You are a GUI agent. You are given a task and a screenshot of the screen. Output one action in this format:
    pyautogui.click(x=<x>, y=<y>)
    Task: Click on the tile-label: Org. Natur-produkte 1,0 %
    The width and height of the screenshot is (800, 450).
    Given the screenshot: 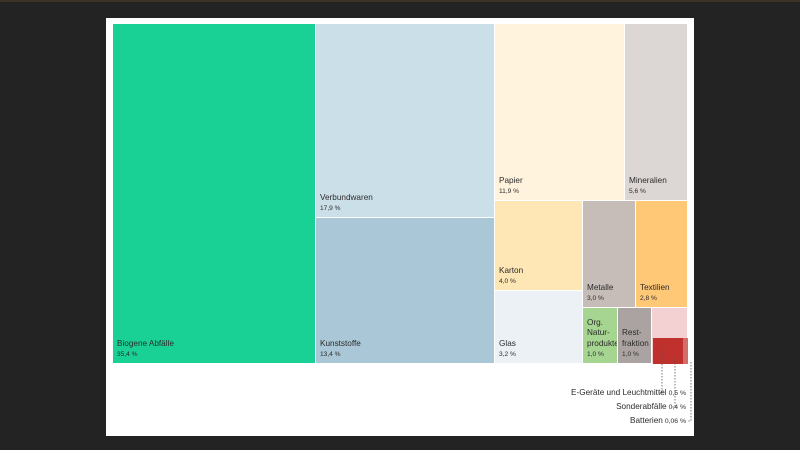 What is the action you would take?
    pyautogui.click(x=602, y=338)
    